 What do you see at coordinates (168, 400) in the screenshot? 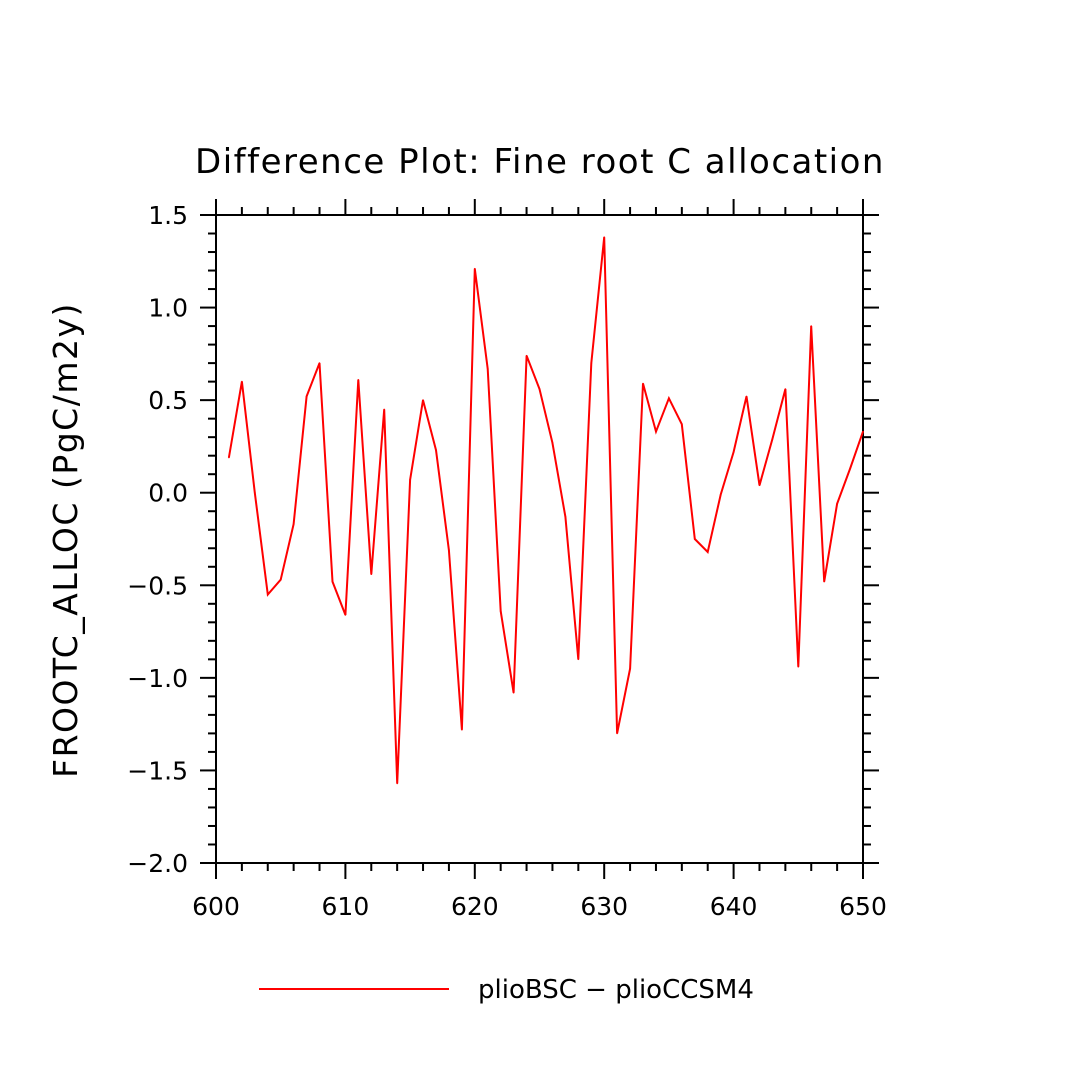
I see `y-tick-label: 0.5` at bounding box center [168, 400].